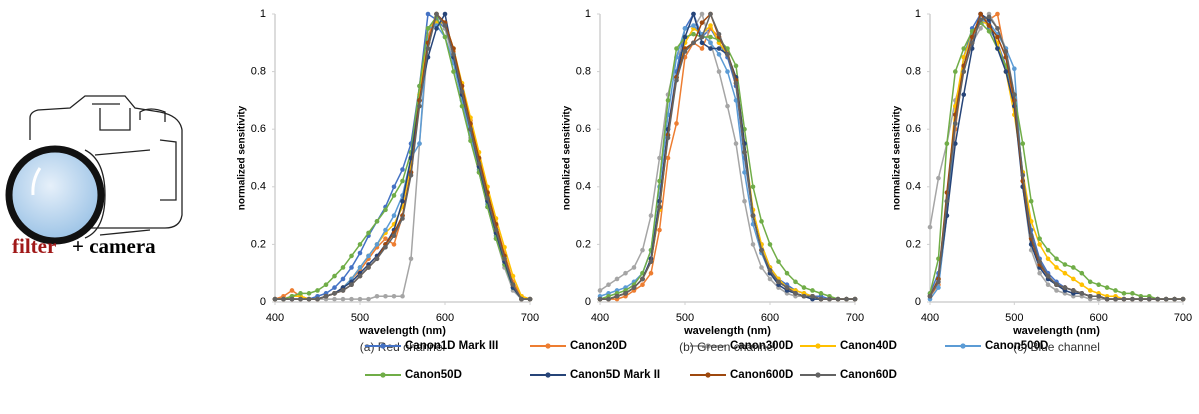 The image size is (1199, 414). Describe the element at coordinates (1056, 347) in the screenshot. I see `caption: (c) Blue channel` at that location.